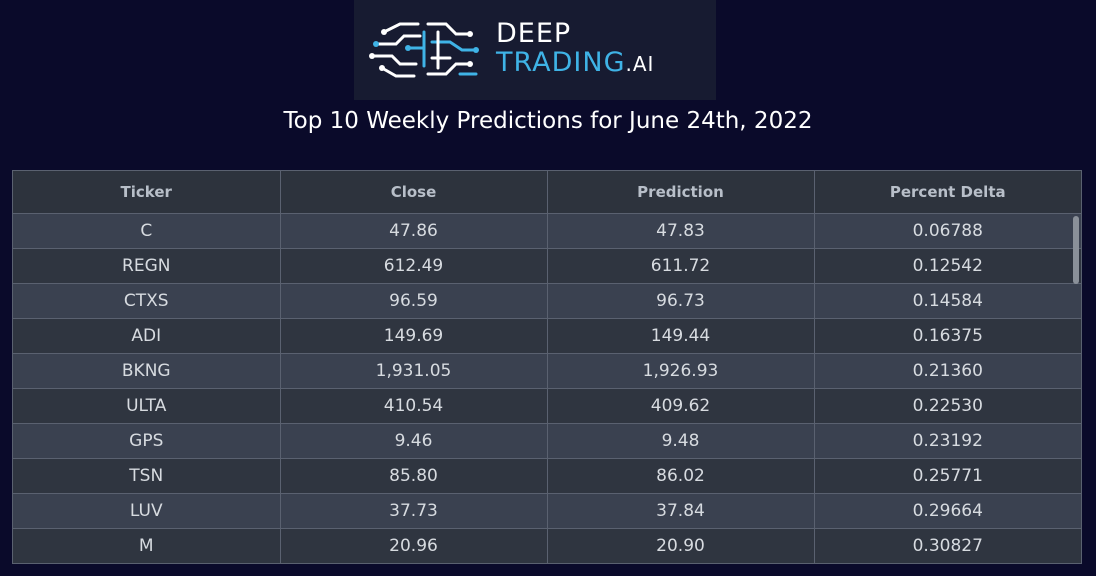 This screenshot has height=576, width=1096. I want to click on ticker-cell: LUV, so click(147, 511).